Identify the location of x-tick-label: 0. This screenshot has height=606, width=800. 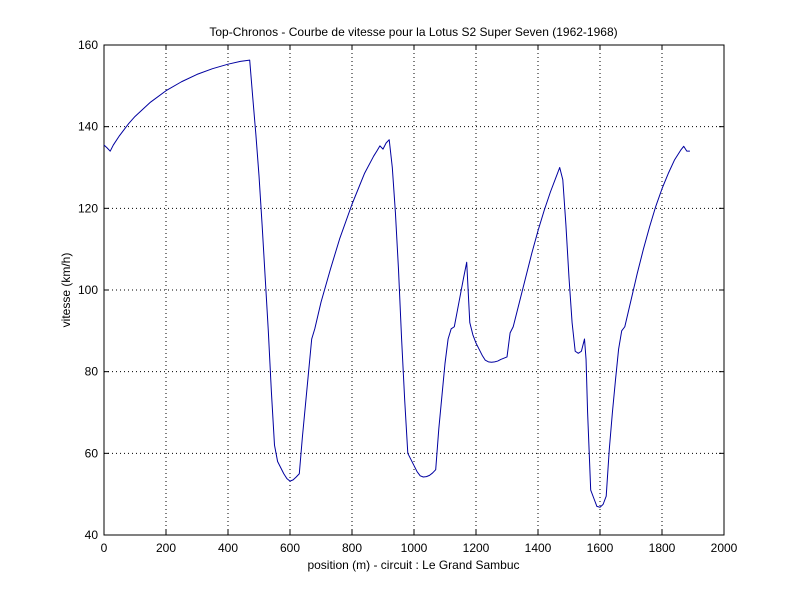
(104, 548).